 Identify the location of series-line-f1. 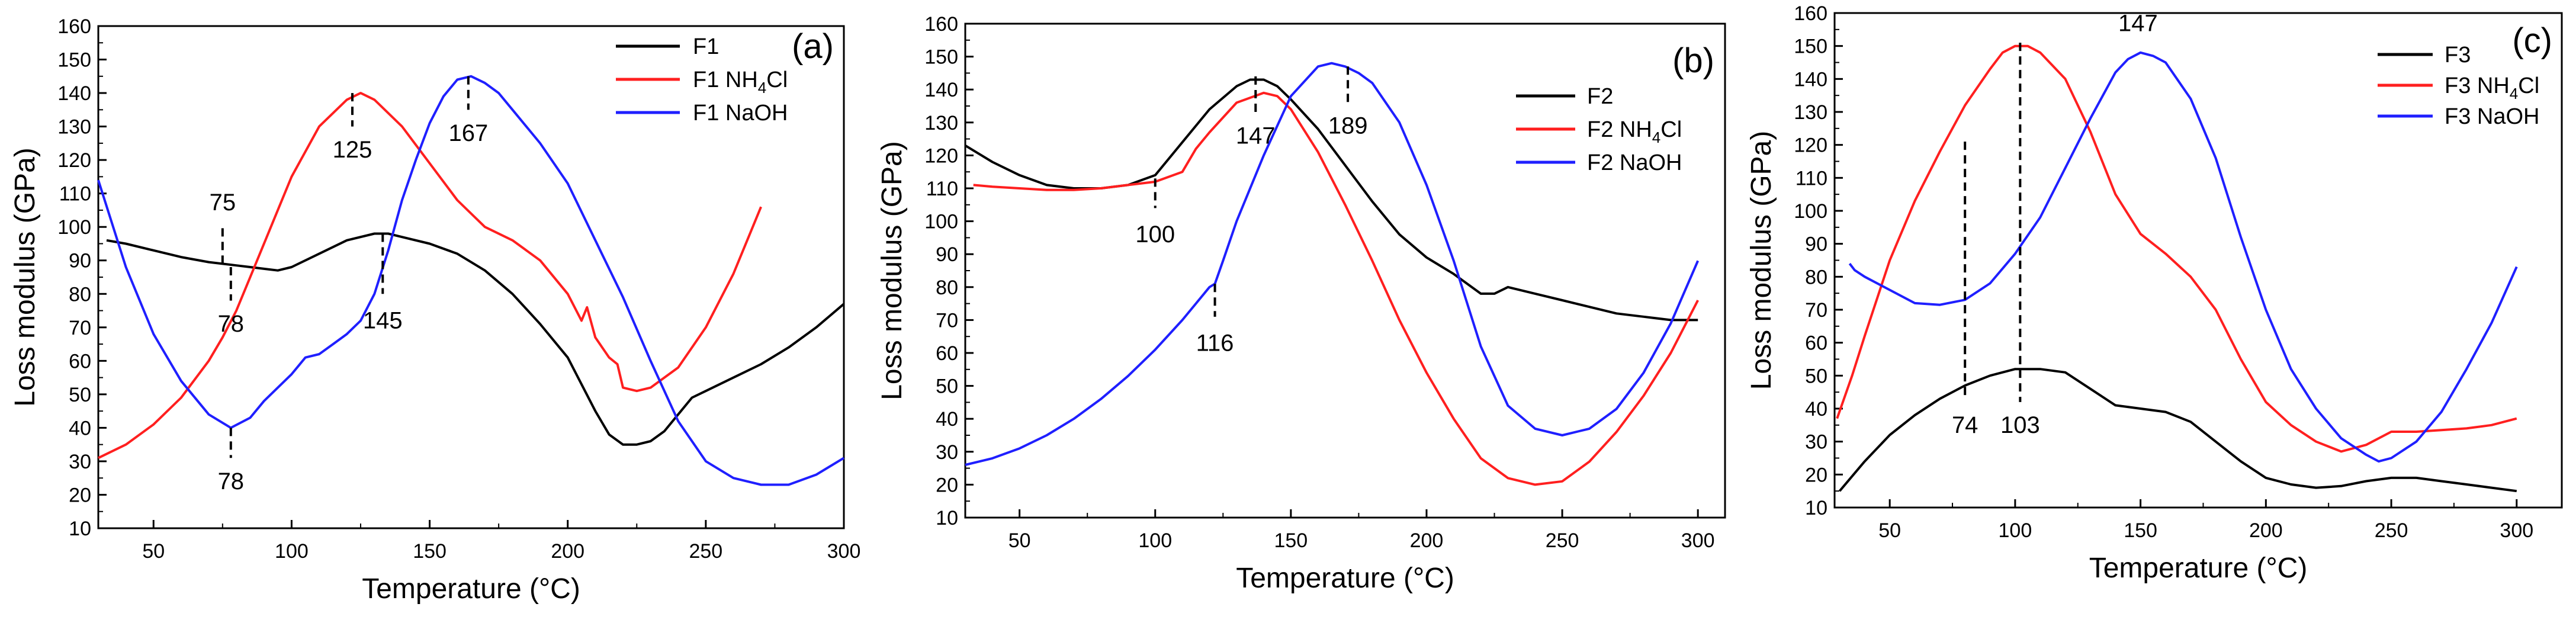
(475, 339).